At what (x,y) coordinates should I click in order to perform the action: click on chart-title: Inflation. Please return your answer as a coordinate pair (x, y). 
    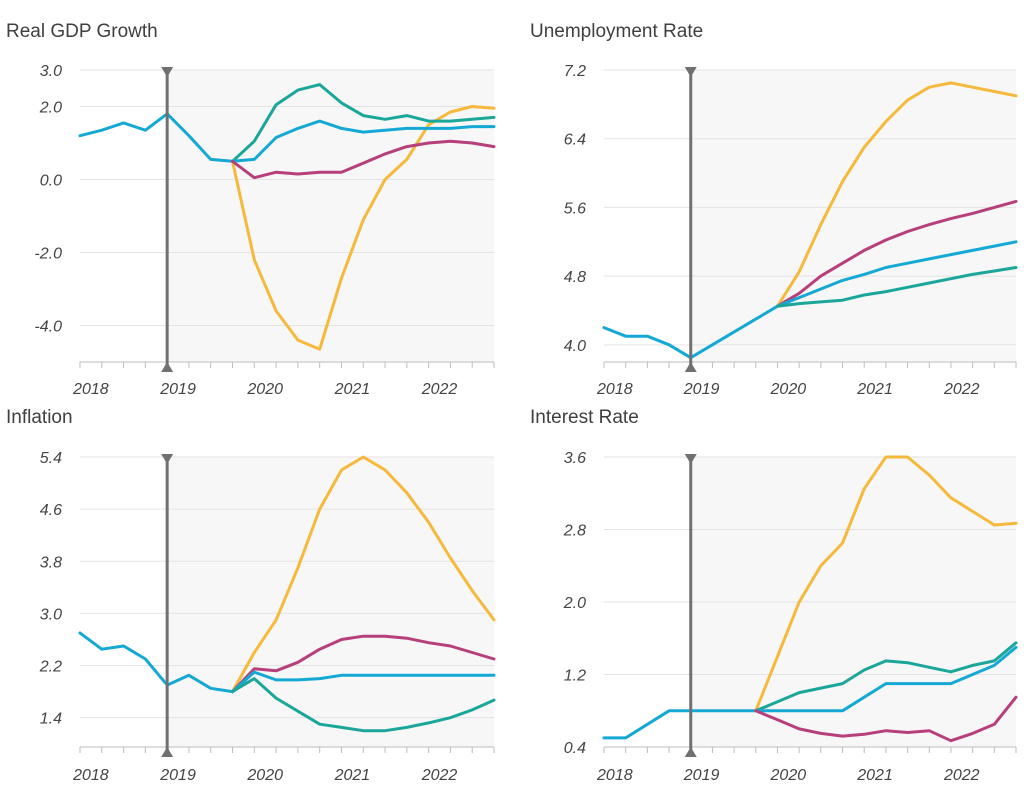
    Looking at the image, I should click on (39, 417).